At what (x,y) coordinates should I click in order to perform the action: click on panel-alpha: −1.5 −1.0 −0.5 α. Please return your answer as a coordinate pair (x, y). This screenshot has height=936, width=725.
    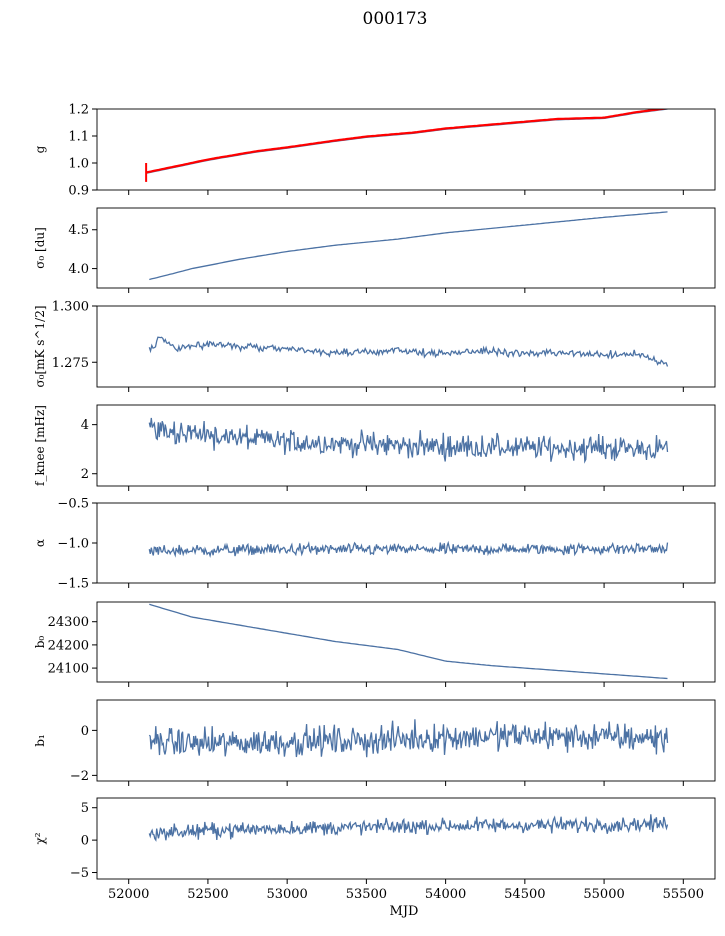
    Looking at the image, I should click on (374, 544).